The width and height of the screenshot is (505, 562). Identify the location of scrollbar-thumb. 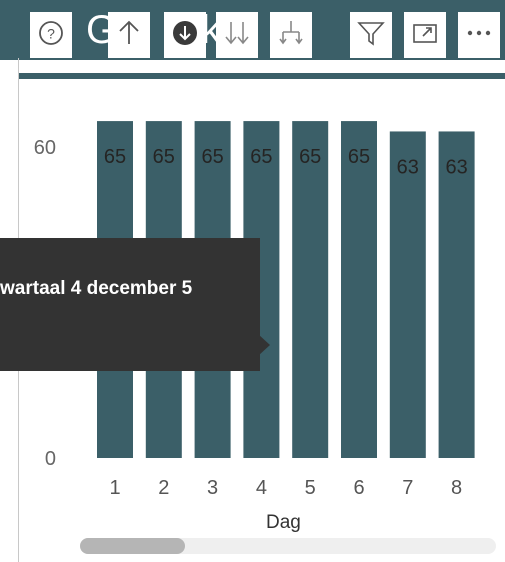
(132, 546).